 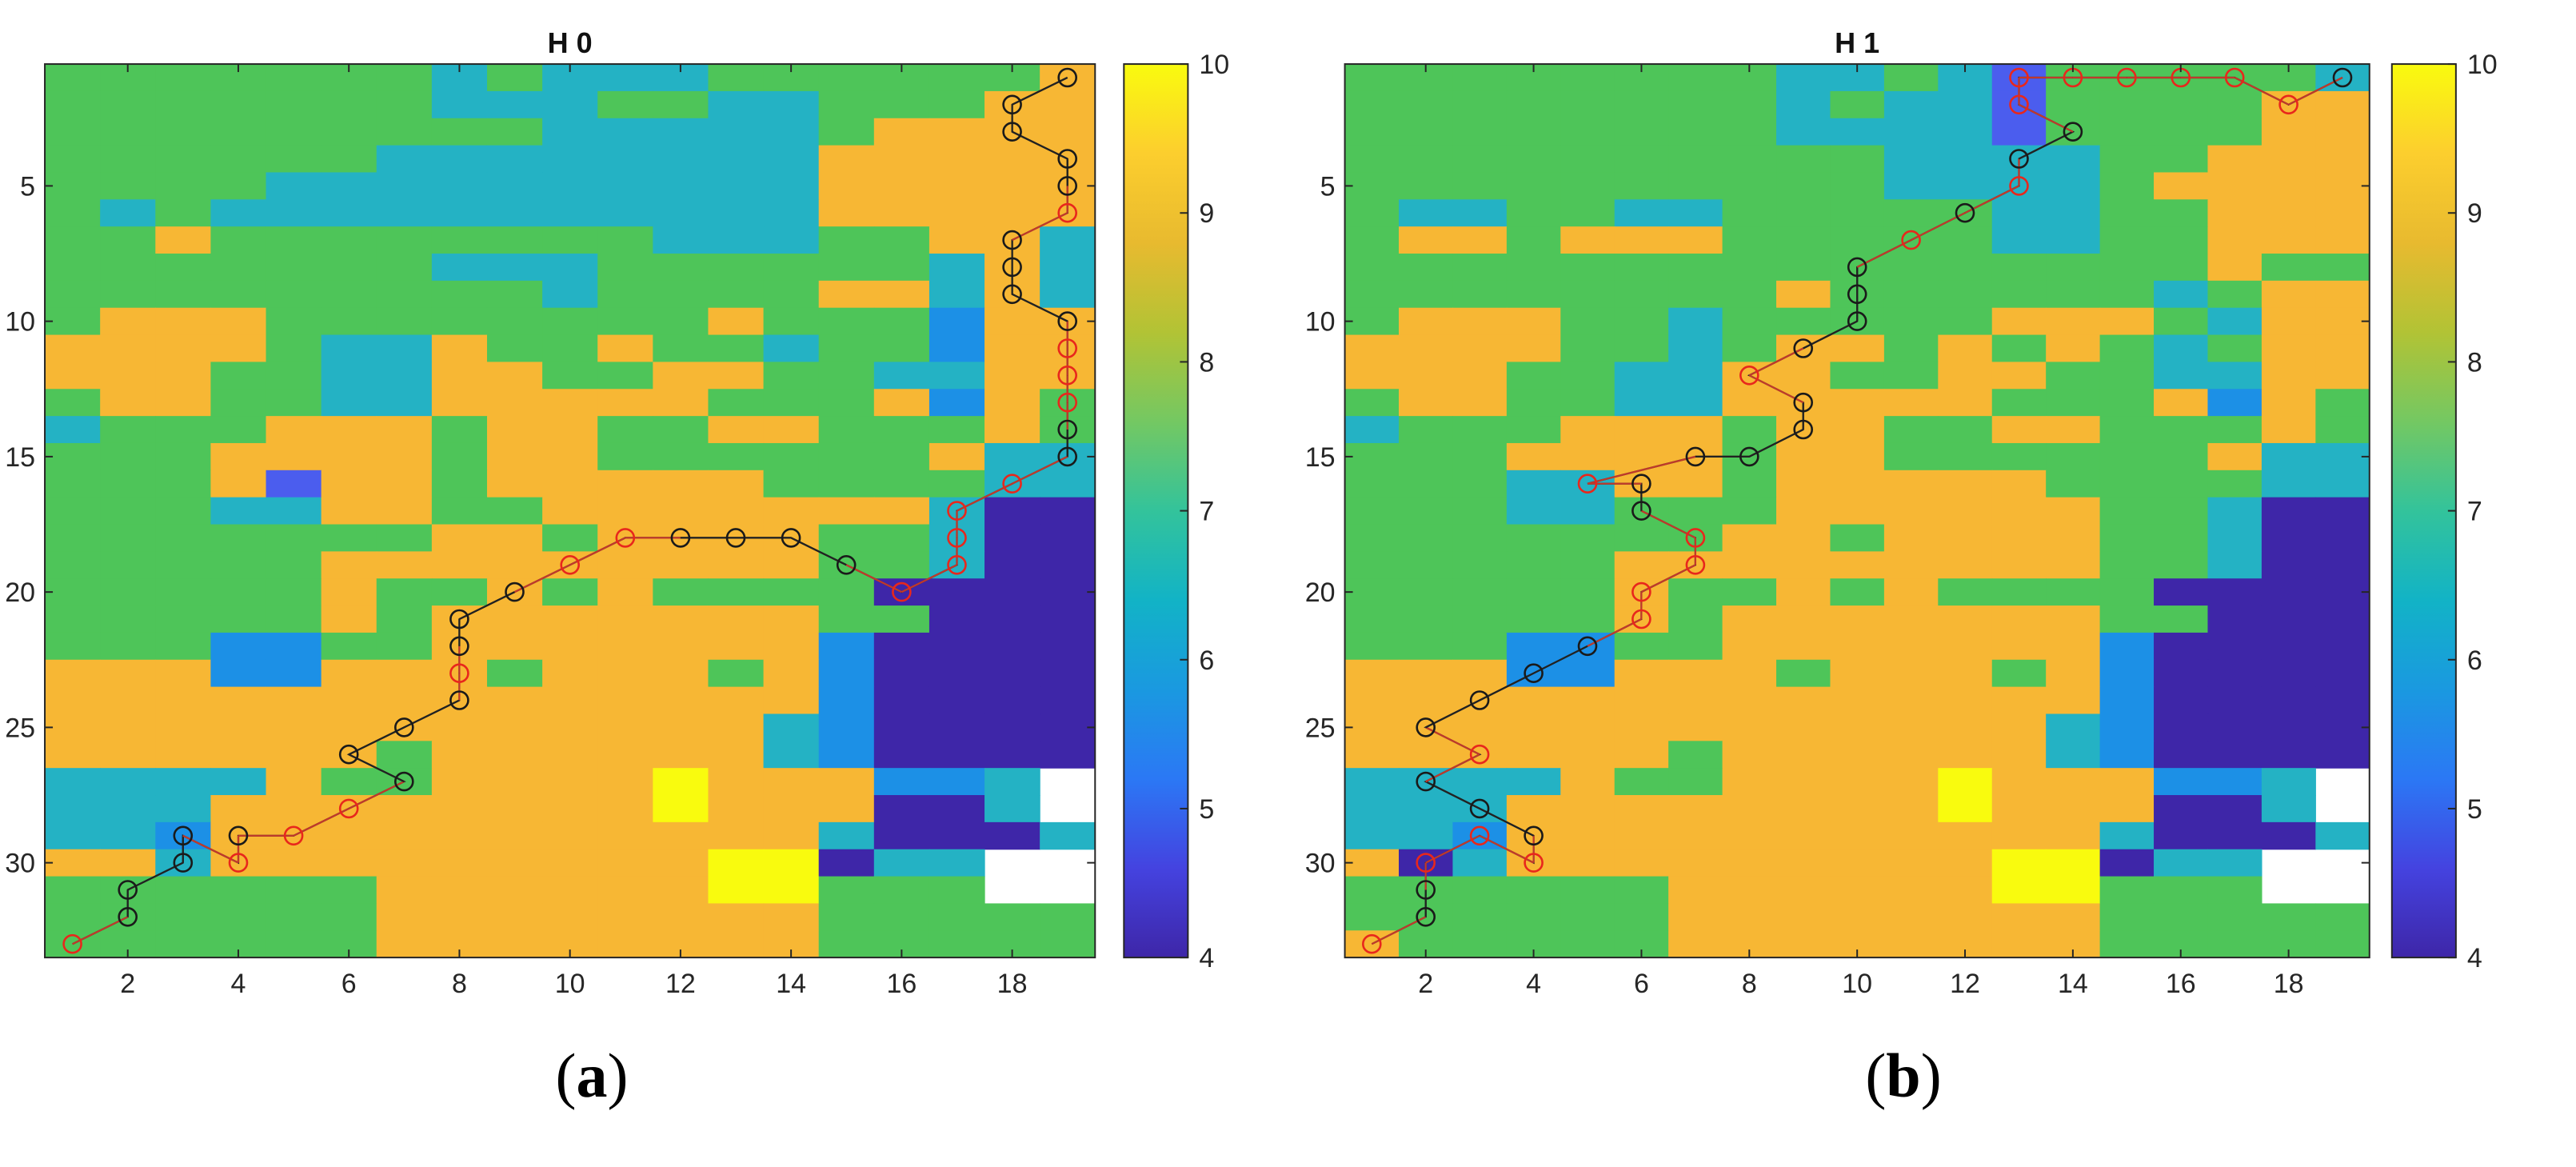 I want to click on x-tick-label: 2, so click(x=127, y=984).